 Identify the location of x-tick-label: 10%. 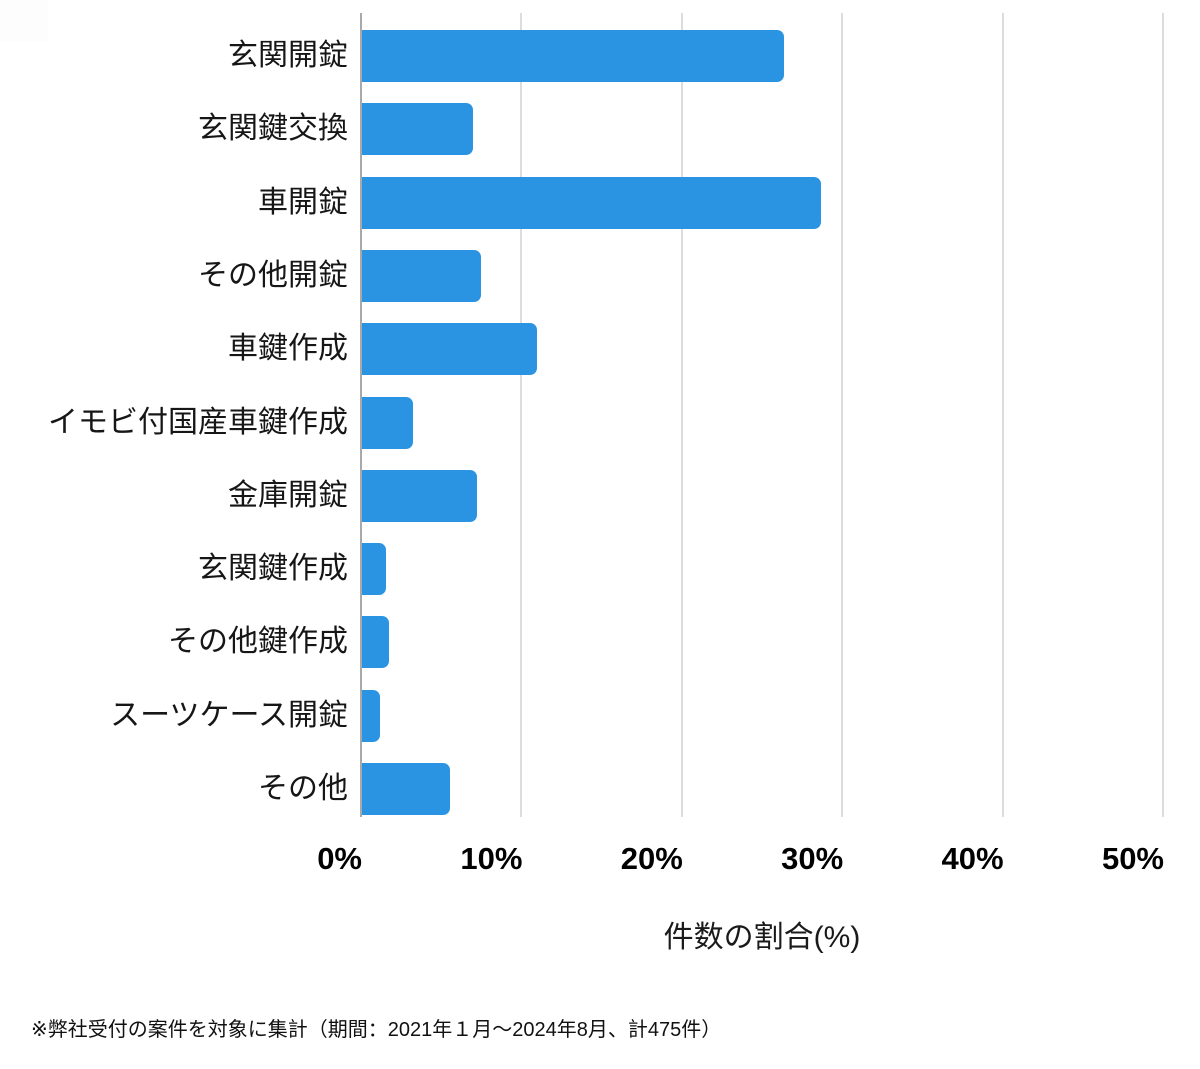
(491, 858).